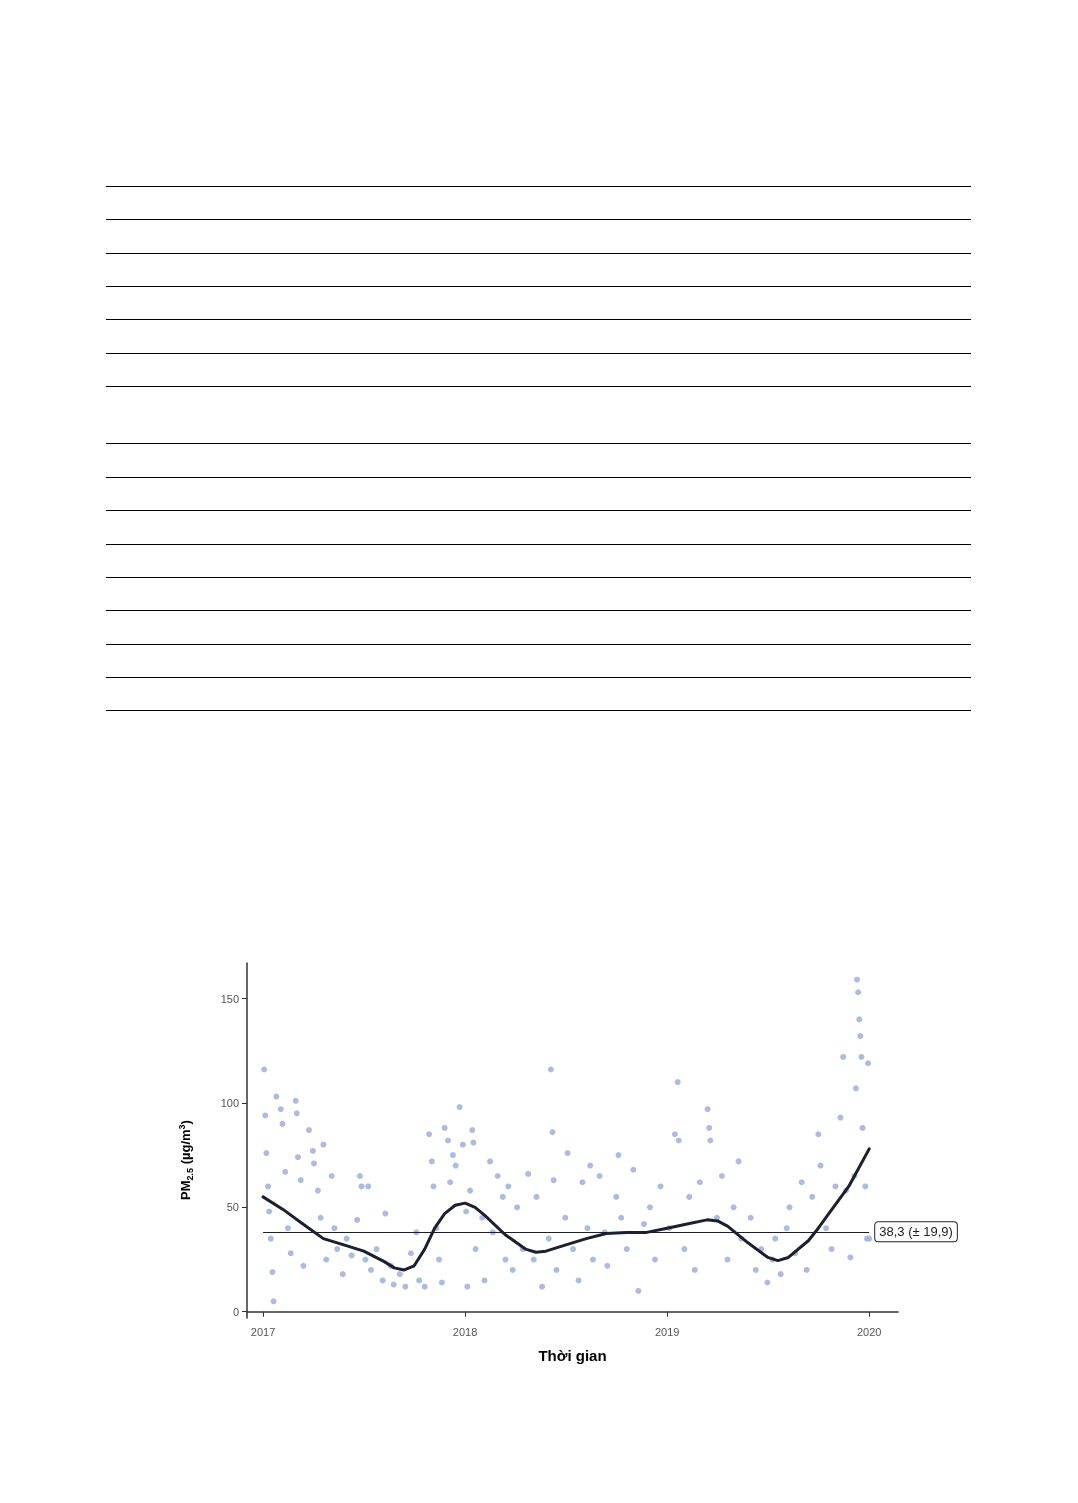 The image size is (1078, 1503). I want to click on y-tick-label: 150, so click(229, 998).